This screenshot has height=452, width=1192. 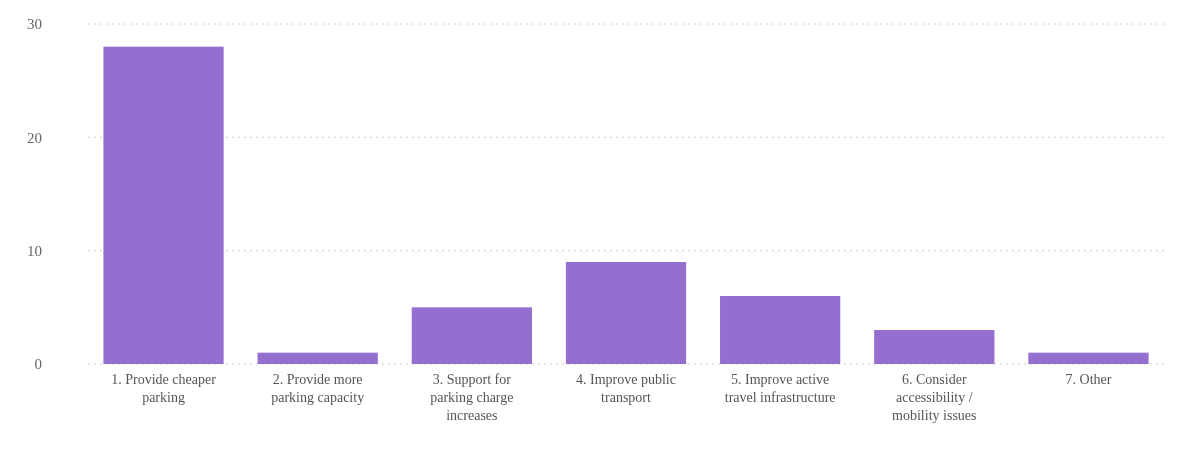 What do you see at coordinates (934, 397) in the screenshot?
I see `x-tick-label: 6. Consider accessibility / mobility issues` at bounding box center [934, 397].